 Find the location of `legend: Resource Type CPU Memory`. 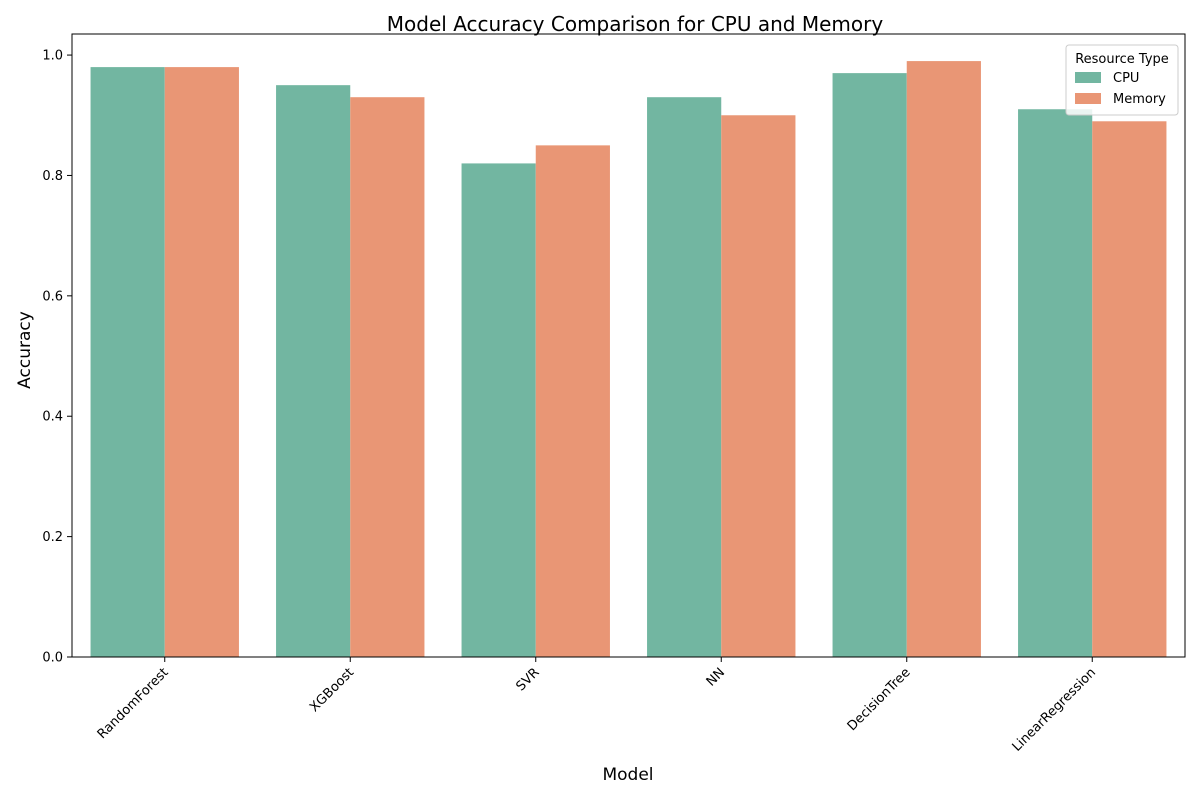

legend: Resource Type CPU Memory is located at coordinates (1122, 80).